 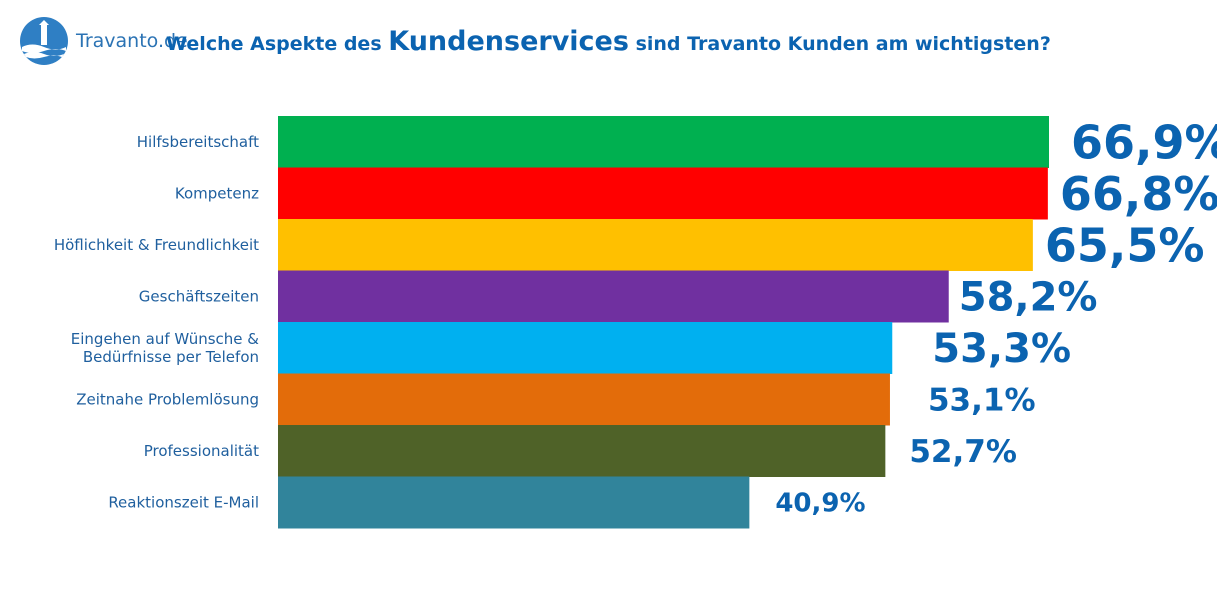 What do you see at coordinates (963, 452) in the screenshot?
I see `data-label-7: 52,7%` at bounding box center [963, 452].